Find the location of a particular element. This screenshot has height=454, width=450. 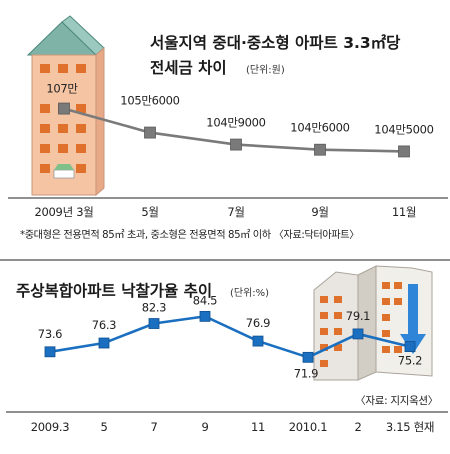

x-tick-label: 9월 is located at coordinates (319, 212).